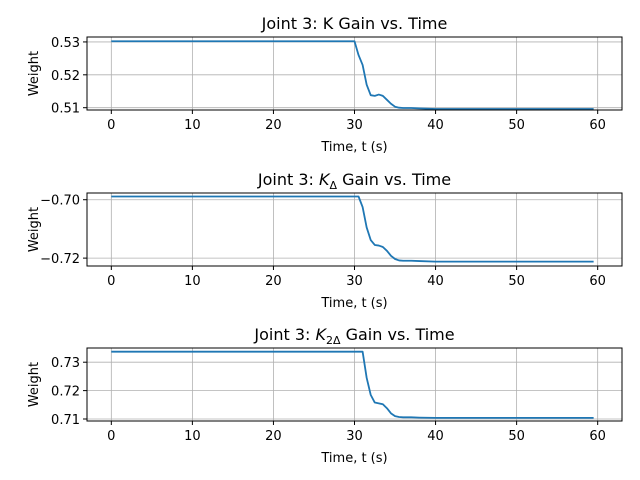 This screenshot has height=480, width=640. I want to click on y-tick-label: −0.70, so click(60, 201).